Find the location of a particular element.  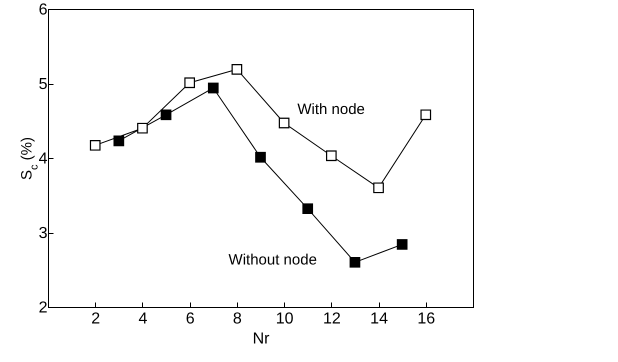

x-tick-label: 14 is located at coordinates (379, 319).